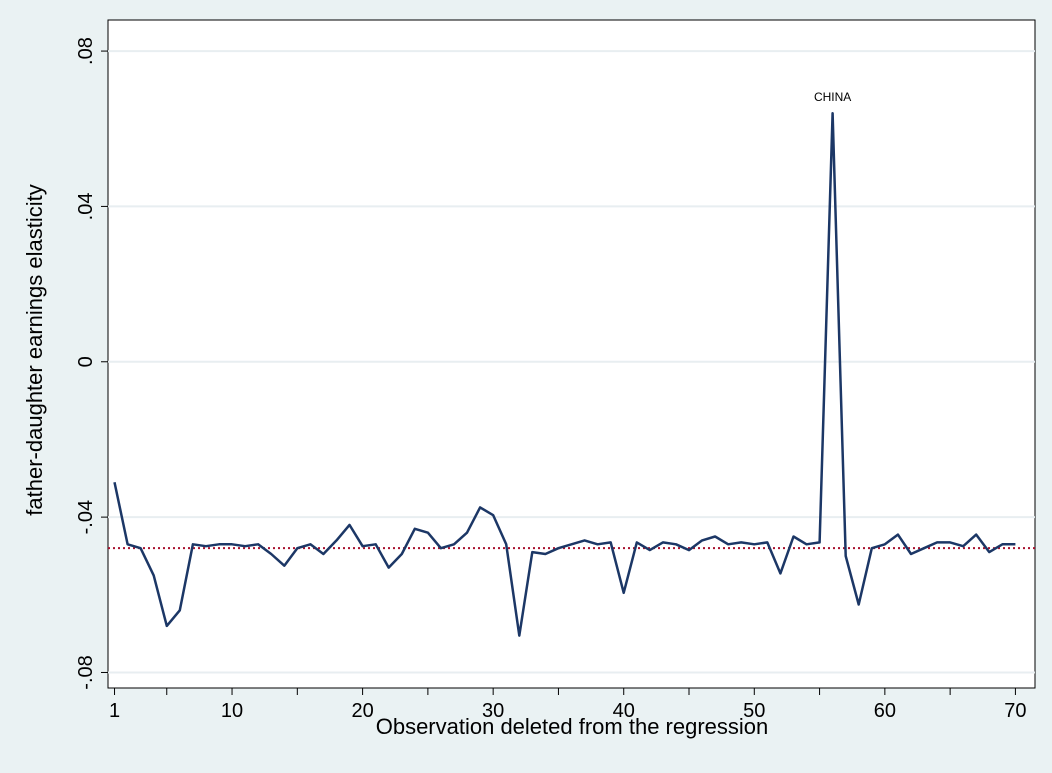 The image size is (1052, 773). I want to click on x-tick-label: 10, so click(232, 711).